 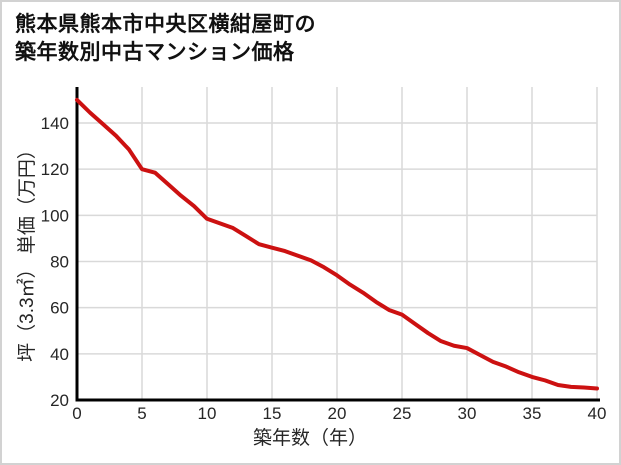 I want to click on x-tick-label-40: 40, so click(x=597, y=413).